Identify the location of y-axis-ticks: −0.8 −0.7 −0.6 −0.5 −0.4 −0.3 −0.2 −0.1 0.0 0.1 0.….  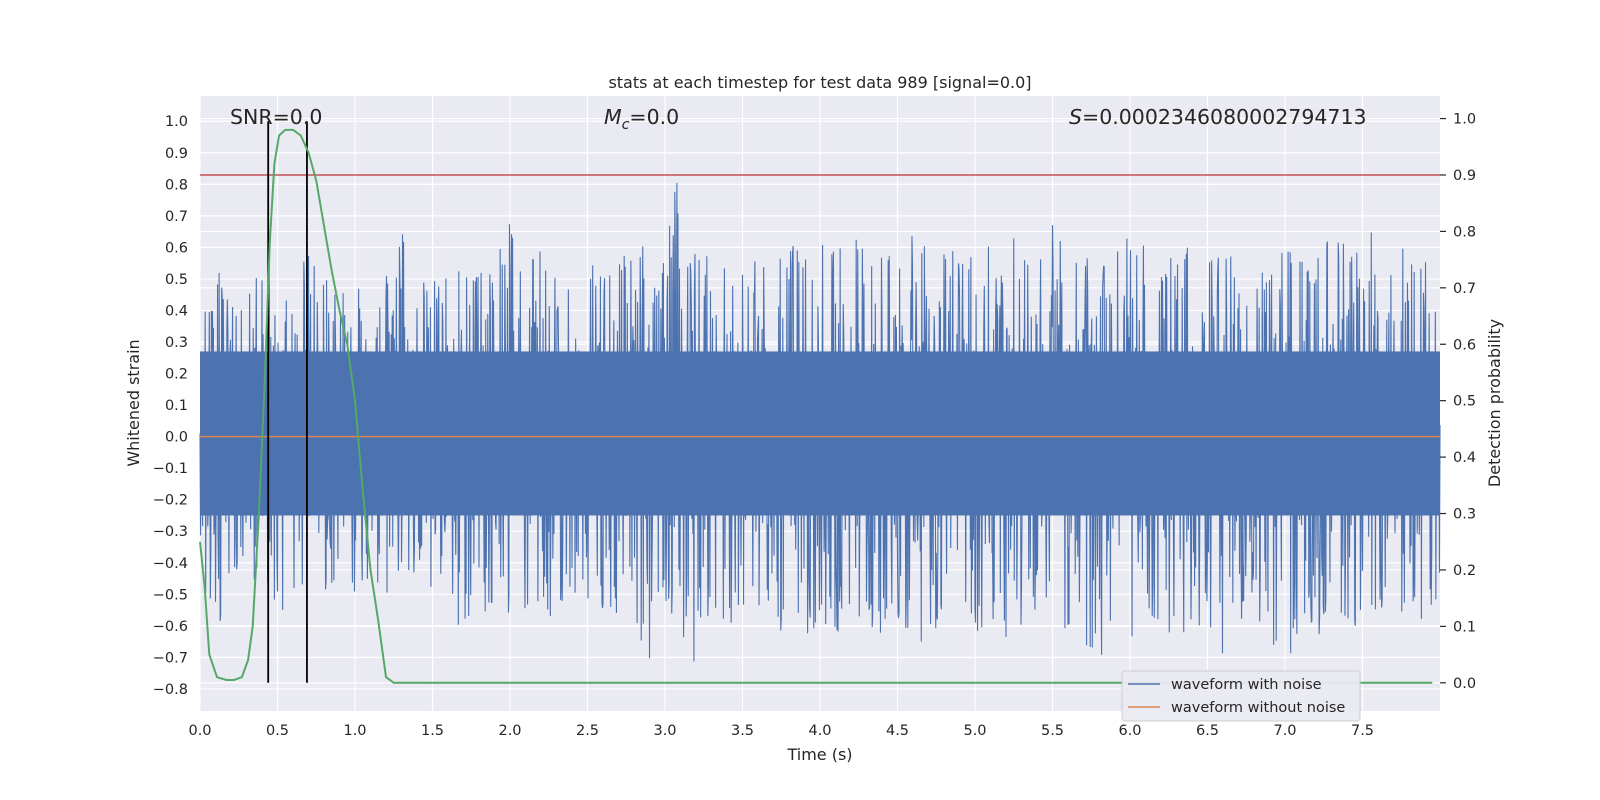
(170, 406).